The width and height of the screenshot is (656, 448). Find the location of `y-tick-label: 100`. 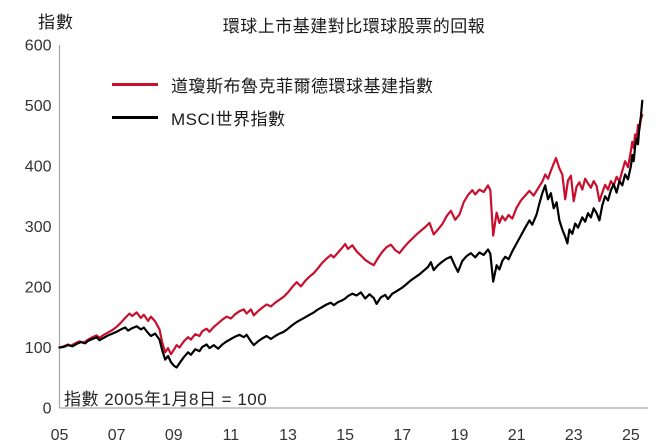

y-tick-label: 100 is located at coordinates (38, 348).